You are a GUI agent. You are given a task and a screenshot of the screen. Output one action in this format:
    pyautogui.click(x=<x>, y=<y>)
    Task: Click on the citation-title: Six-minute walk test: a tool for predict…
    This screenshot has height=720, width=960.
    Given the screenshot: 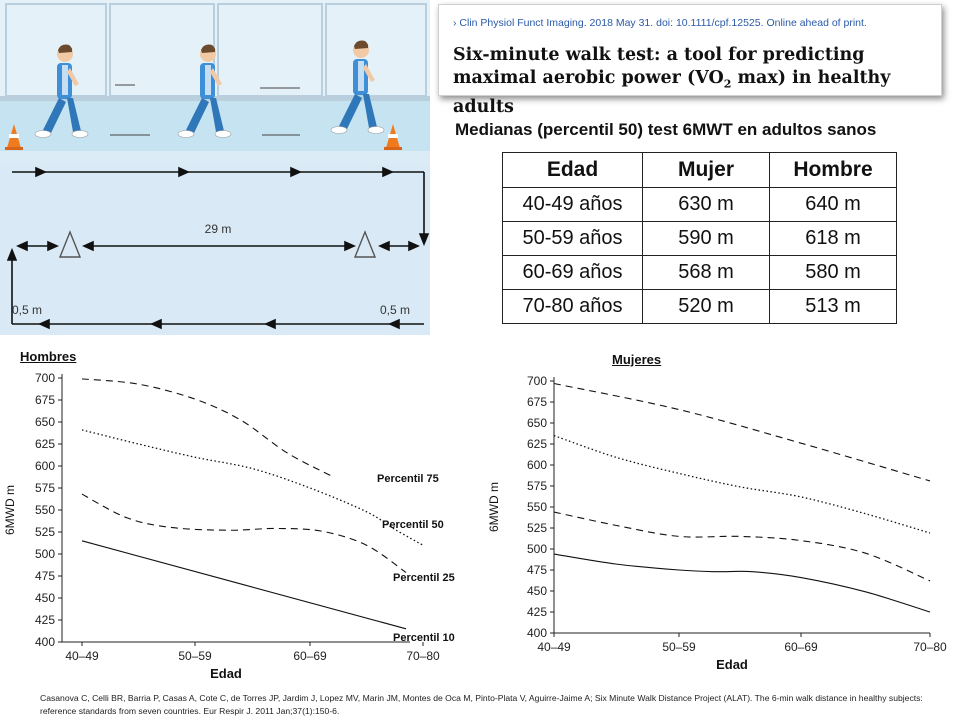 What is the action you would take?
    pyautogui.click(x=672, y=81)
    